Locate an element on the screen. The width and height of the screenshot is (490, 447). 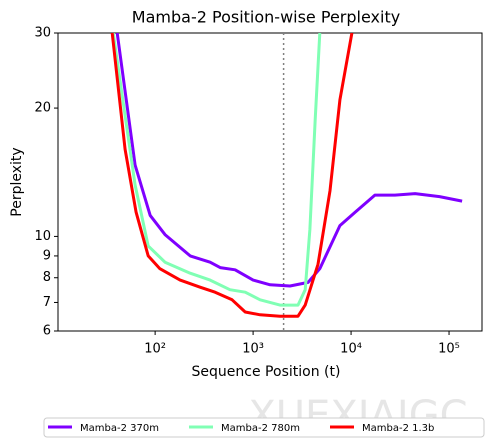
y-axis-label: Perplexity is located at coordinates (17, 181).